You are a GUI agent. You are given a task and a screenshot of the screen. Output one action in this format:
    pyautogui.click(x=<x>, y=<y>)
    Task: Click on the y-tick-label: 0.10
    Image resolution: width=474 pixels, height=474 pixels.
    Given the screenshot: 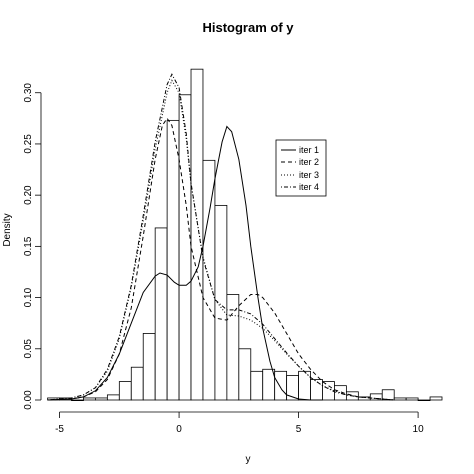 What is the action you would take?
    pyautogui.click(x=28, y=297)
    